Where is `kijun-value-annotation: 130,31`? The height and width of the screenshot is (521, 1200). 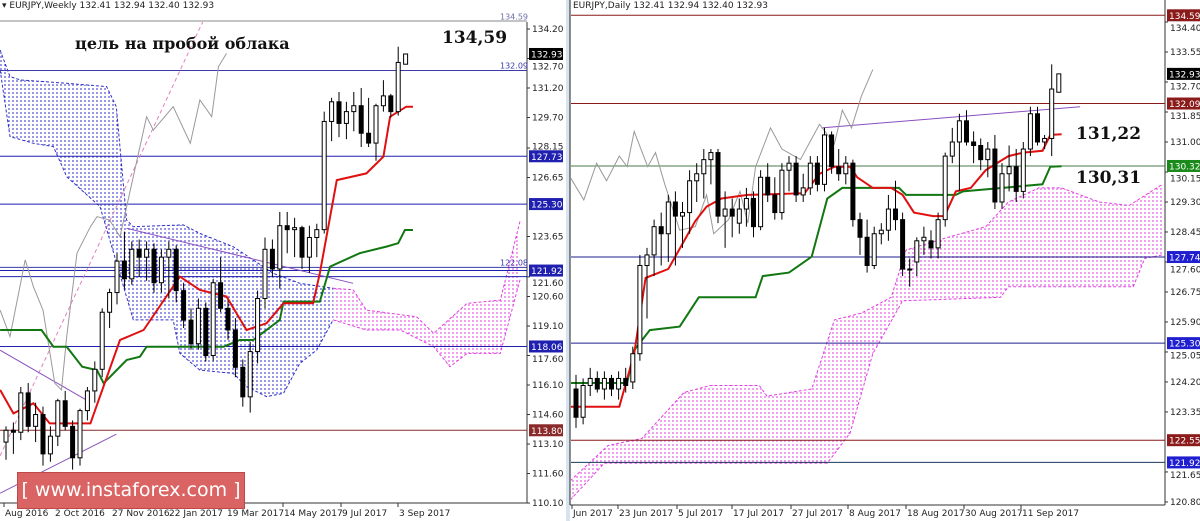
kijun-value-annotation: 130,31 is located at coordinates (1109, 178).